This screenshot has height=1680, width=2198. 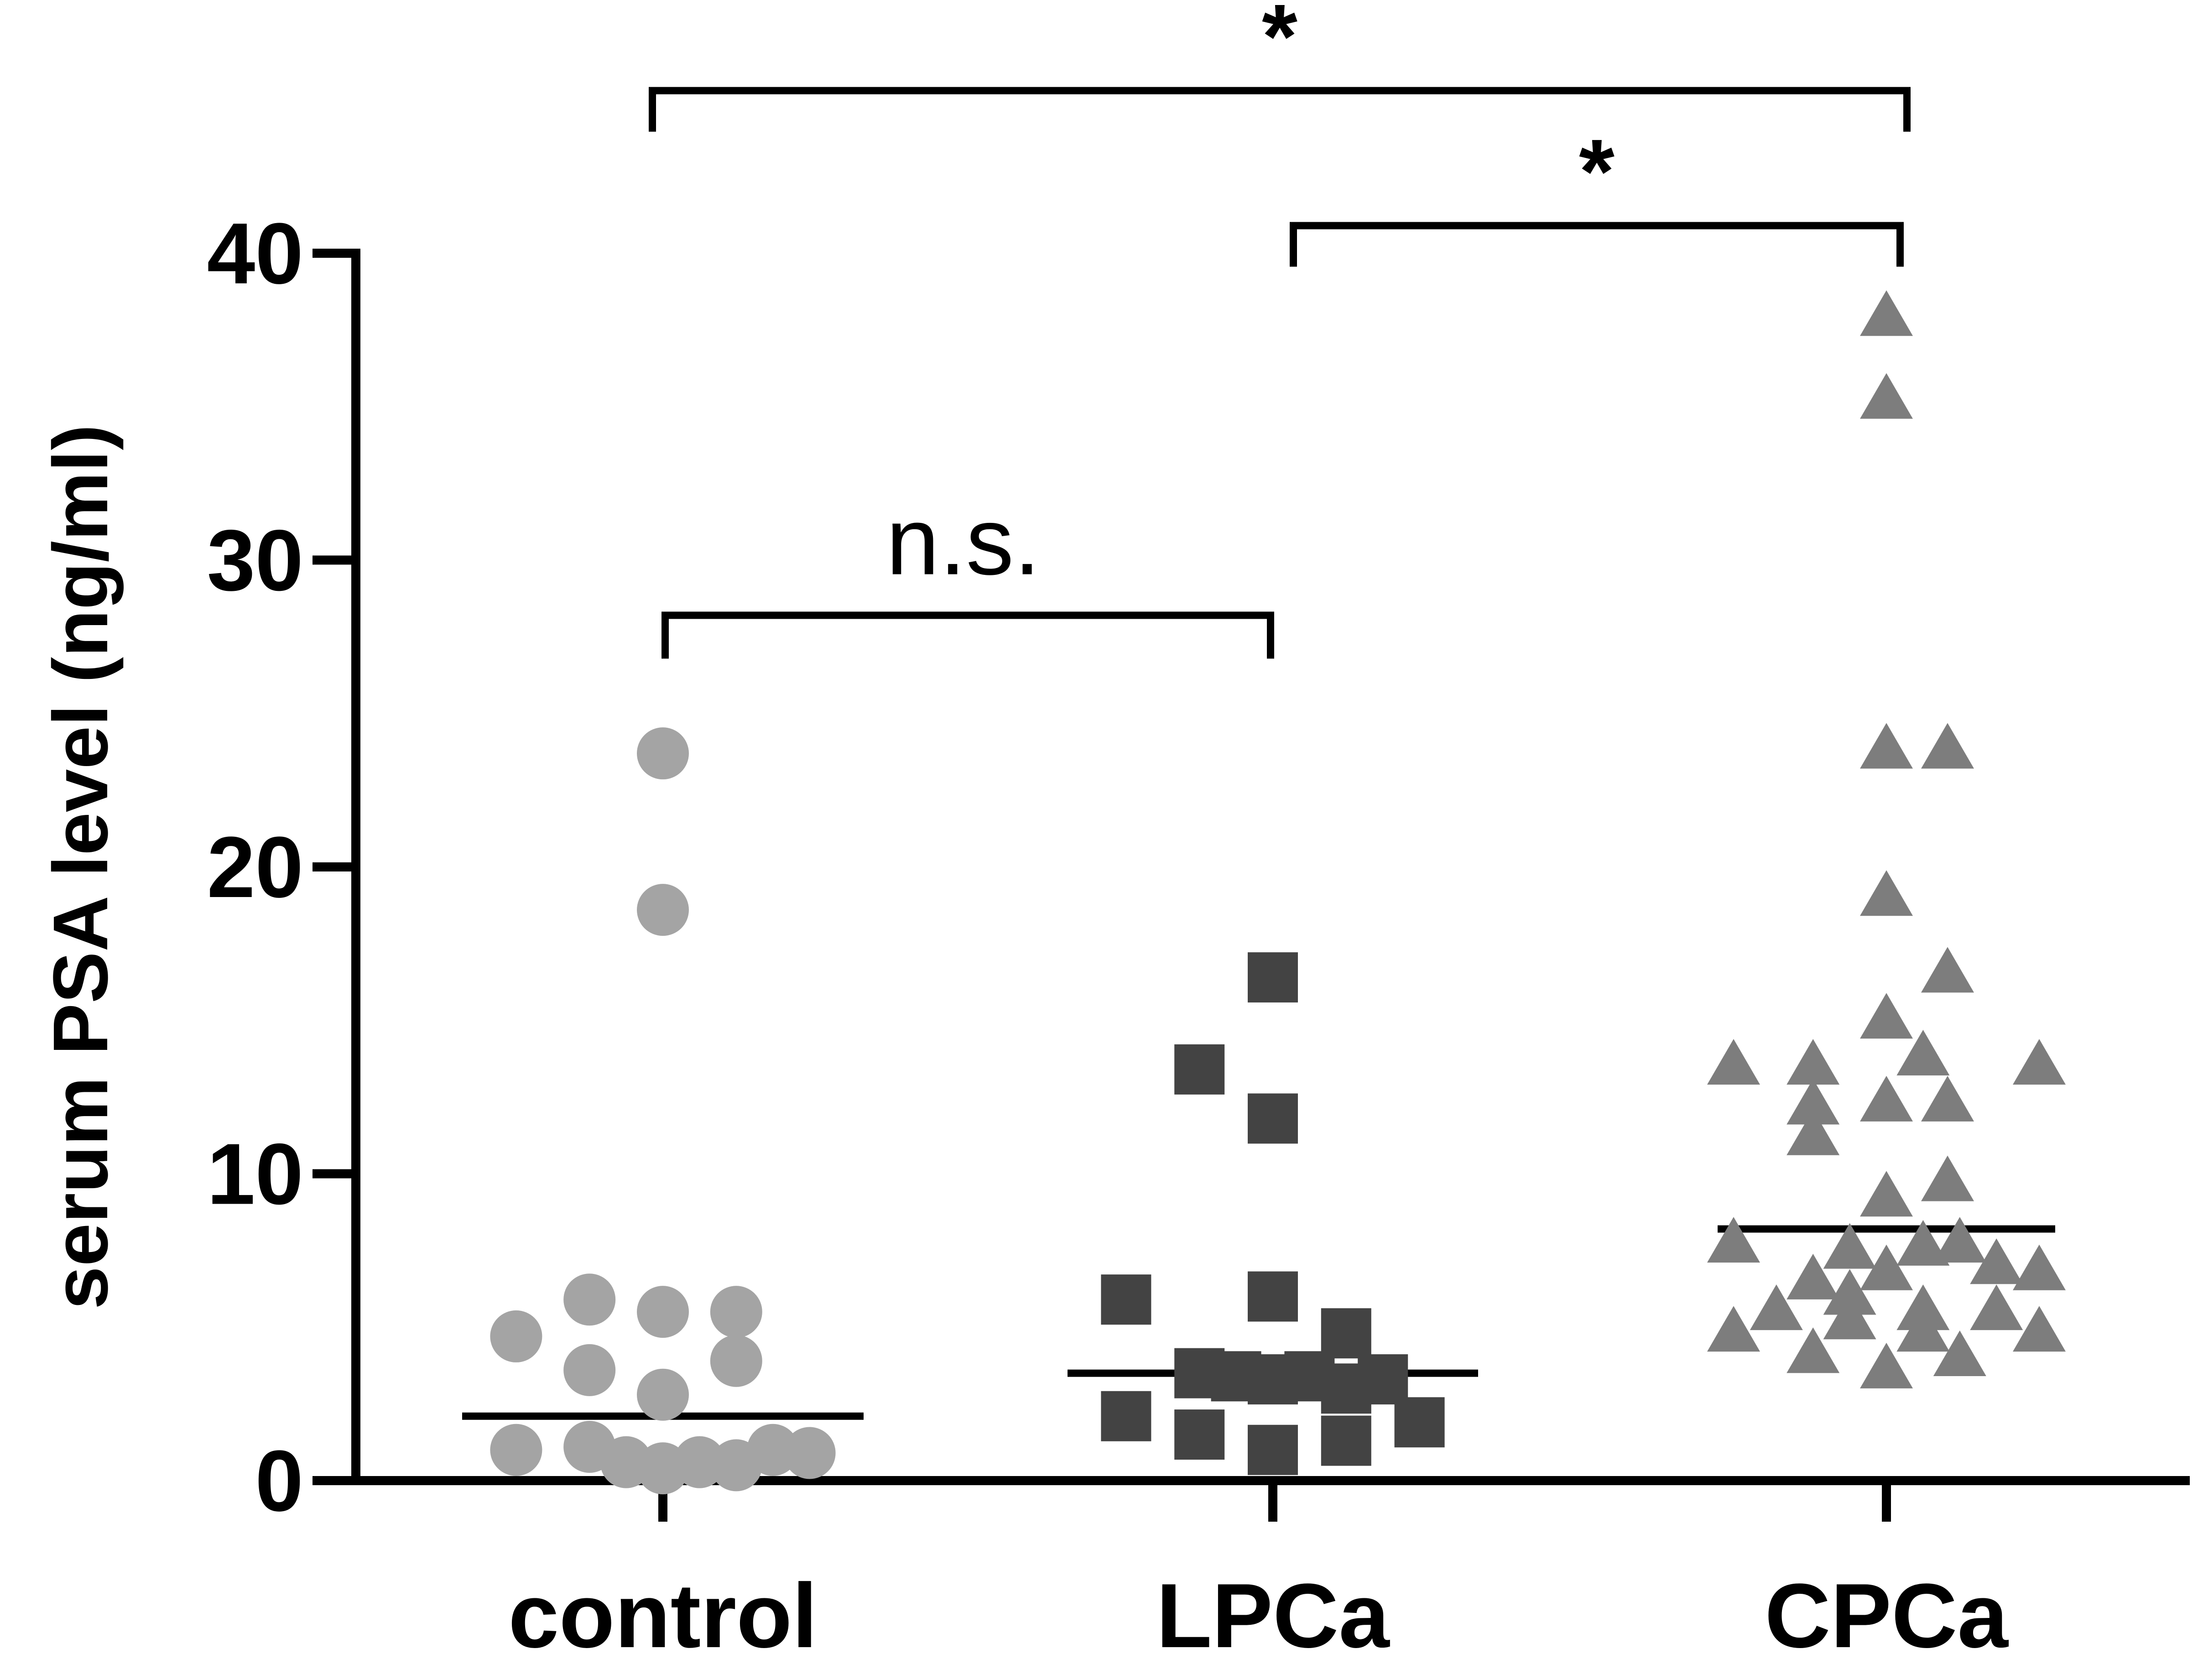 I want to click on y-tick-label: 20, so click(x=255, y=868).